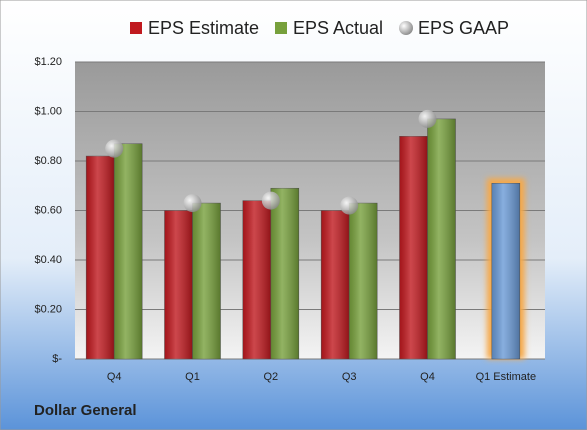 This screenshot has width=587, height=430. What do you see at coordinates (192, 377) in the screenshot?
I see `x-tick-label: Q1` at bounding box center [192, 377].